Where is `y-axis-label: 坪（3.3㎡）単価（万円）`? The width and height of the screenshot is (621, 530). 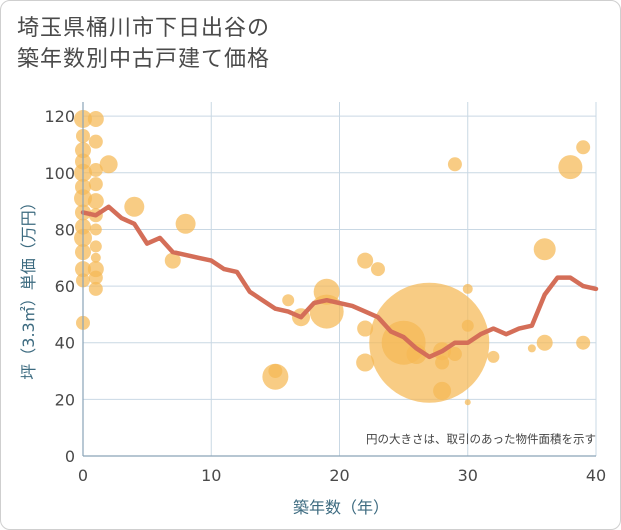 y-axis-label: 坪（3.3㎡）単価（万円） is located at coordinates (28, 286).